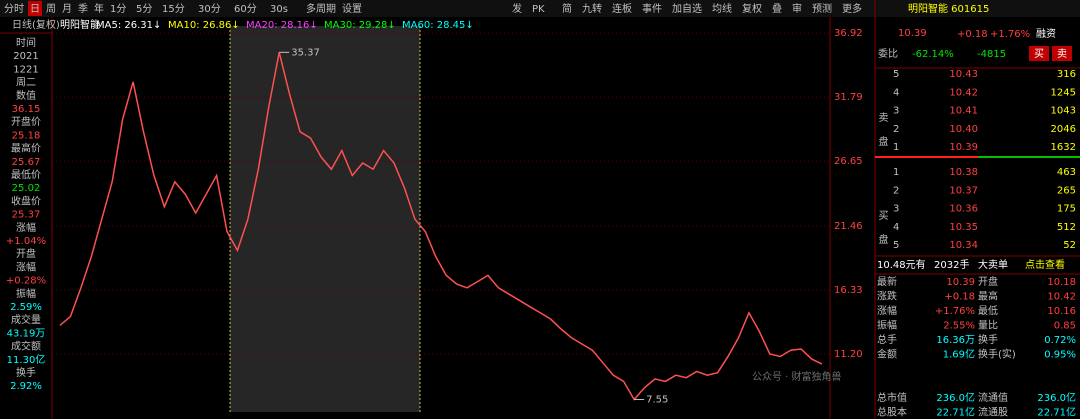 The width and height of the screenshot is (1080, 419). What do you see at coordinates (972, 34) in the screenshot?
I see `change: +0.18` at bounding box center [972, 34].